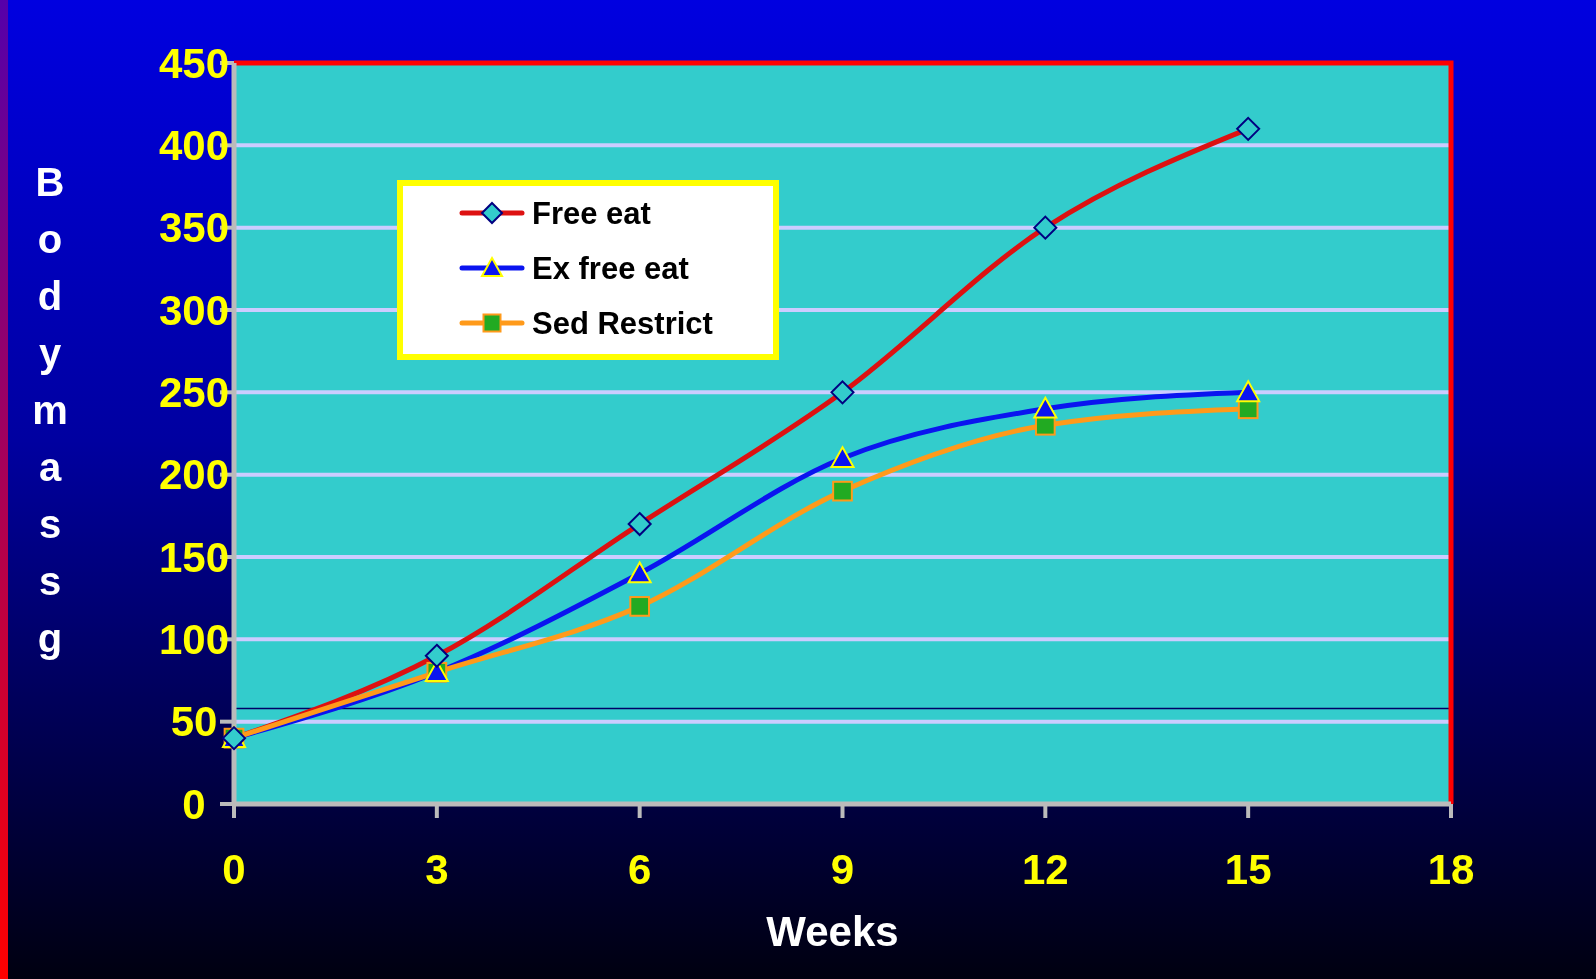  Describe the element at coordinates (194, 722) in the screenshot. I see `y-tick-label: 50` at that location.